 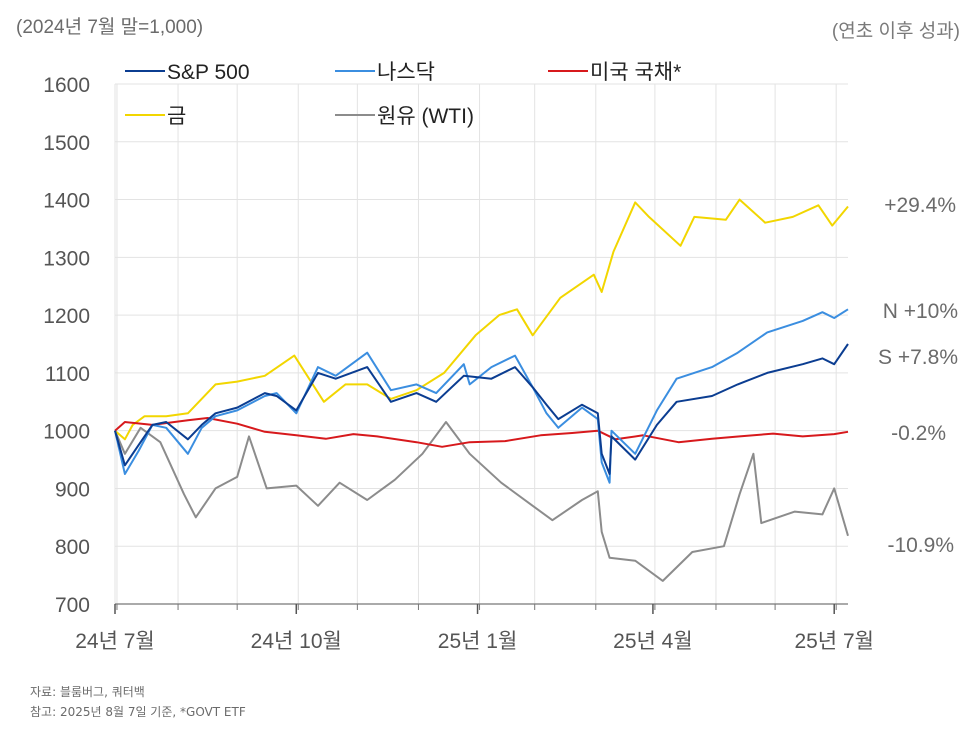 I want to click on y-tick-label: 1200, so click(x=66, y=316).